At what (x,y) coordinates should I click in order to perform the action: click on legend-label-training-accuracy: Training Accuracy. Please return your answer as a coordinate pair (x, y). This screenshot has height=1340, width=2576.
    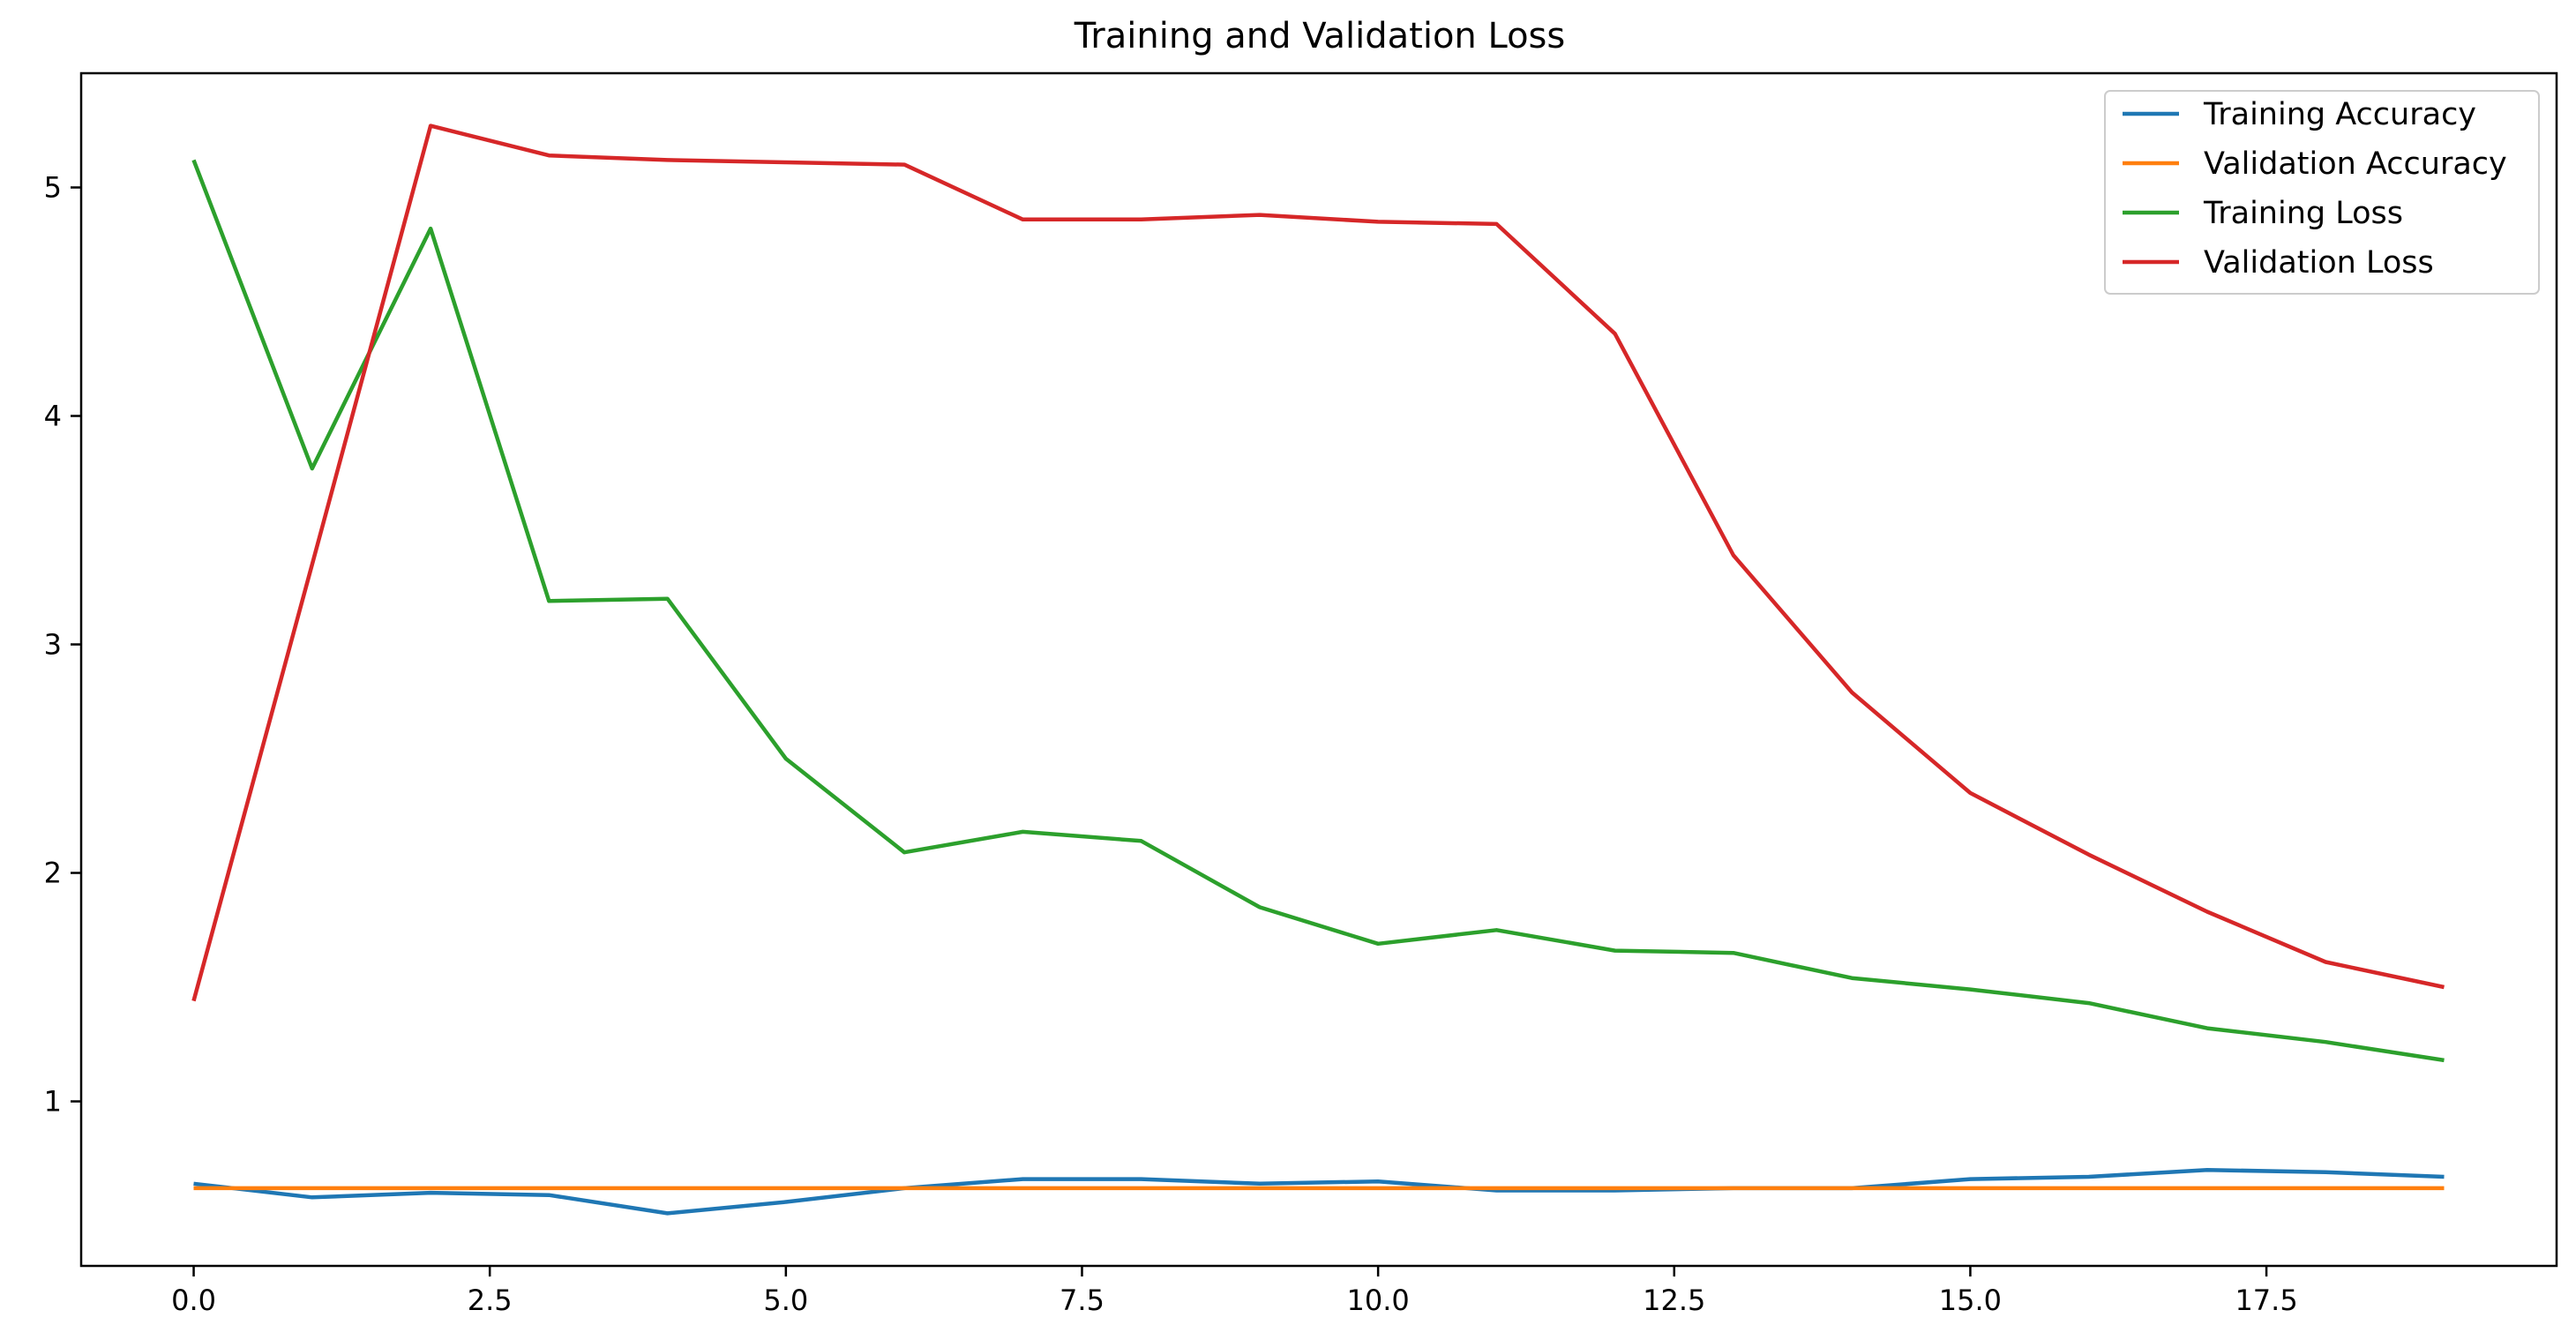
    Looking at the image, I should click on (2339, 114).